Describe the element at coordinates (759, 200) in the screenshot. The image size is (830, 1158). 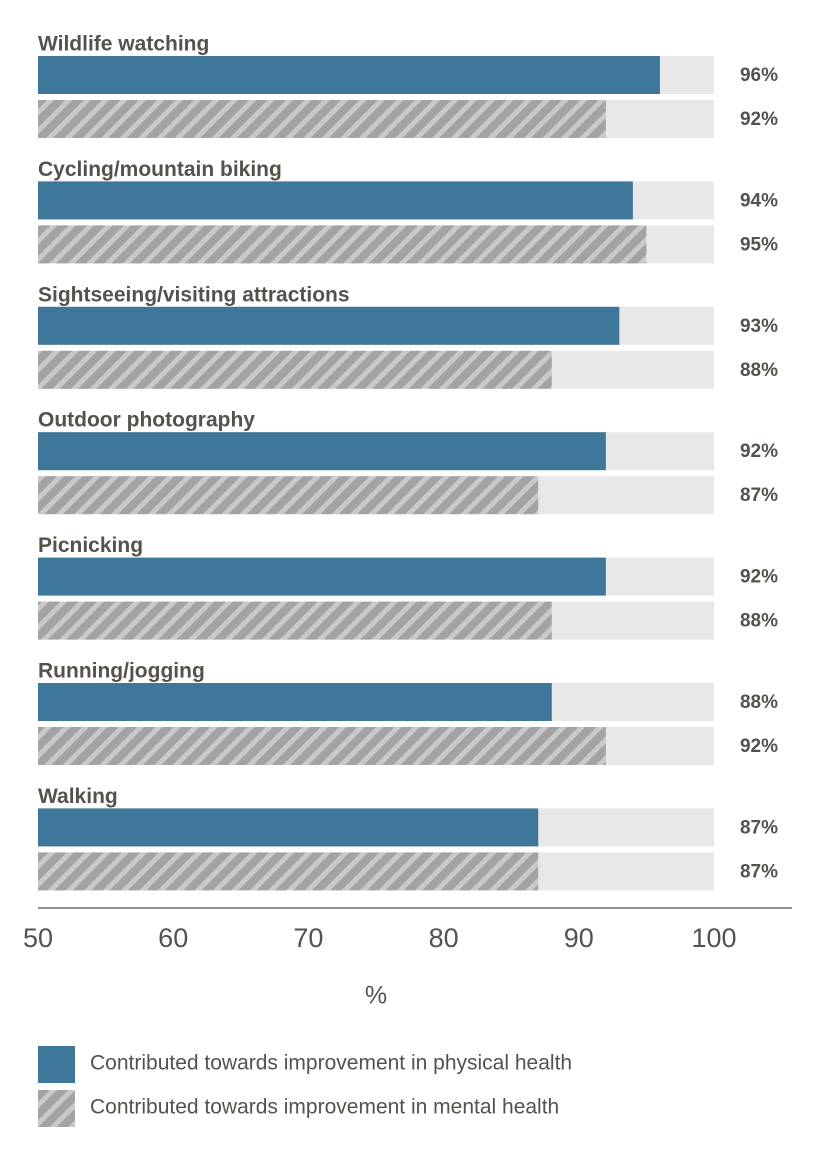
I see `data-label: 94%` at that location.